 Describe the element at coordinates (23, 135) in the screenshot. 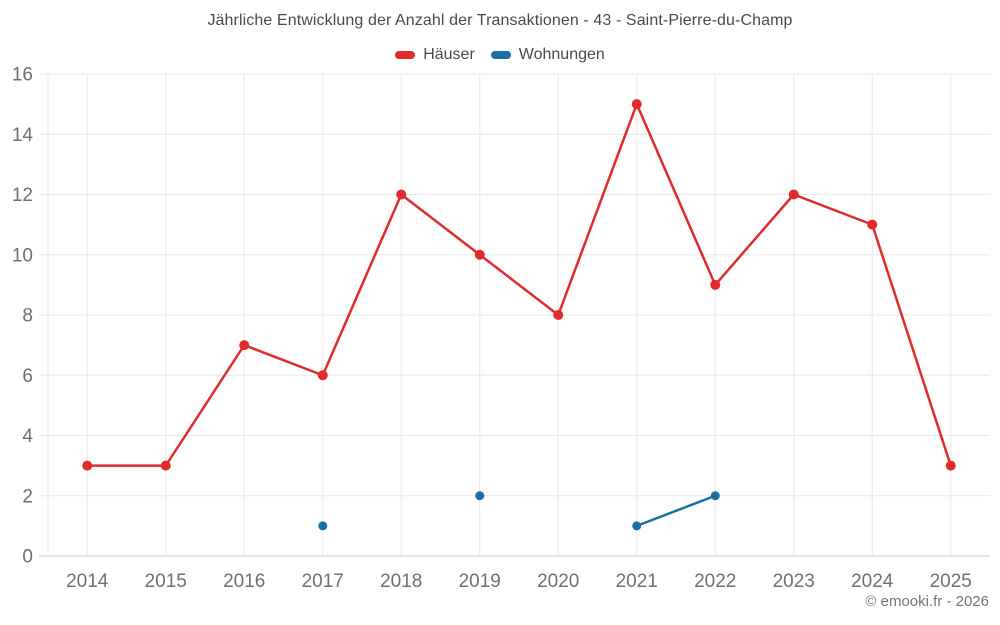

I see `svg-text: 14` at that location.